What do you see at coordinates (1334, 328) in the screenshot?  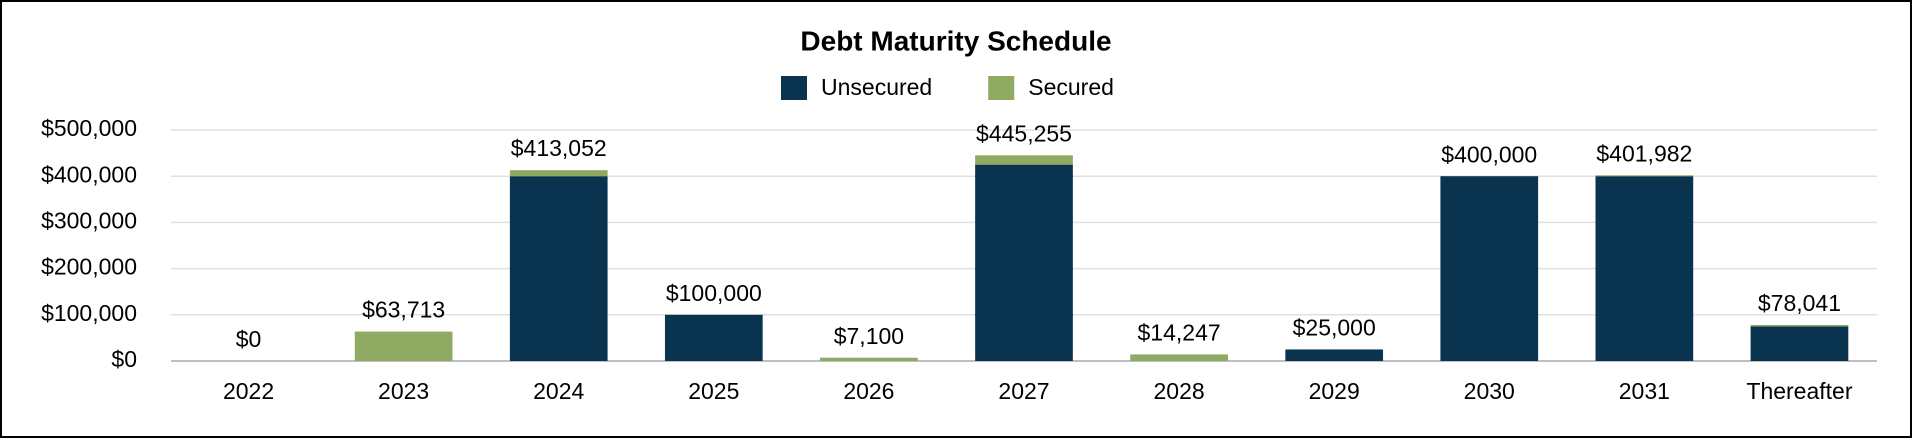 I see `total-label: $25,000` at bounding box center [1334, 328].